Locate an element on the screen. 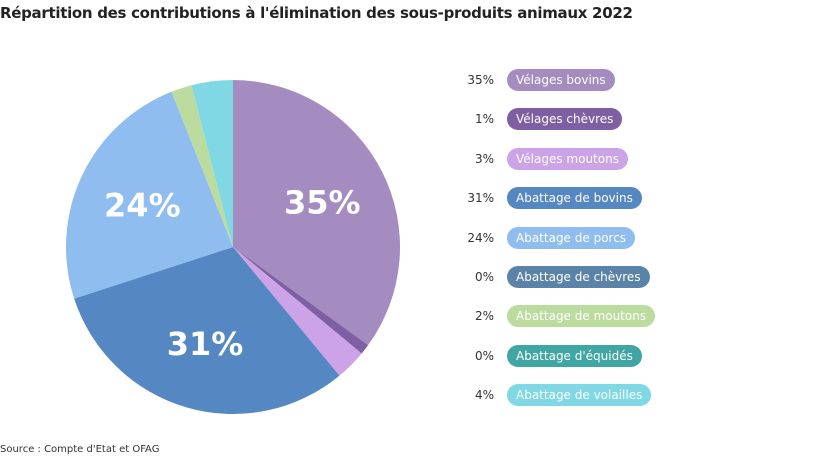  legend-label: Abattage de bovins is located at coordinates (574, 198).